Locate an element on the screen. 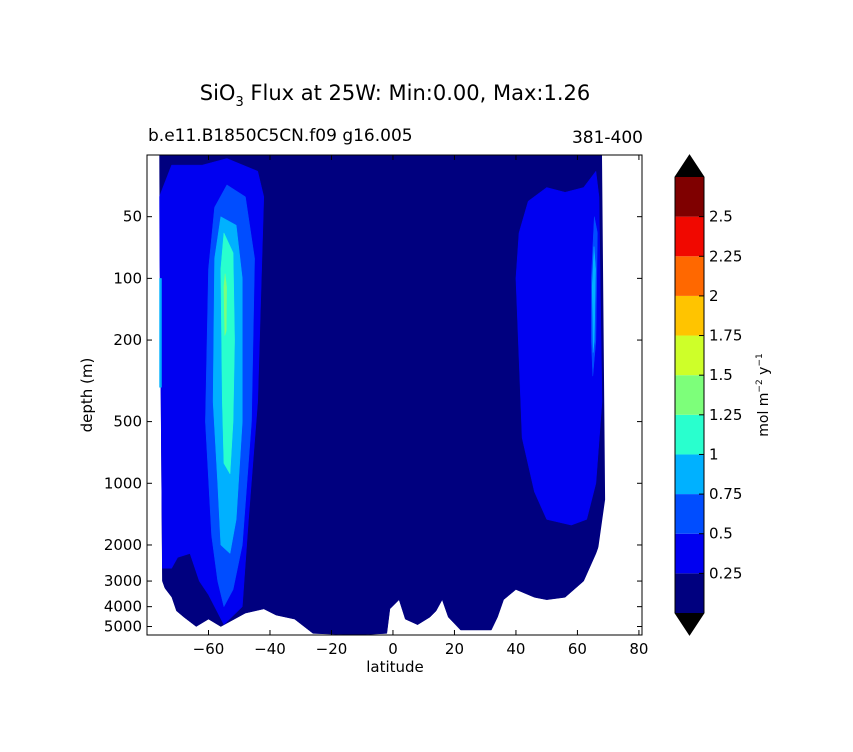 This screenshot has height=752, width=853. colorbar-tick-label: 1 is located at coordinates (714, 454).